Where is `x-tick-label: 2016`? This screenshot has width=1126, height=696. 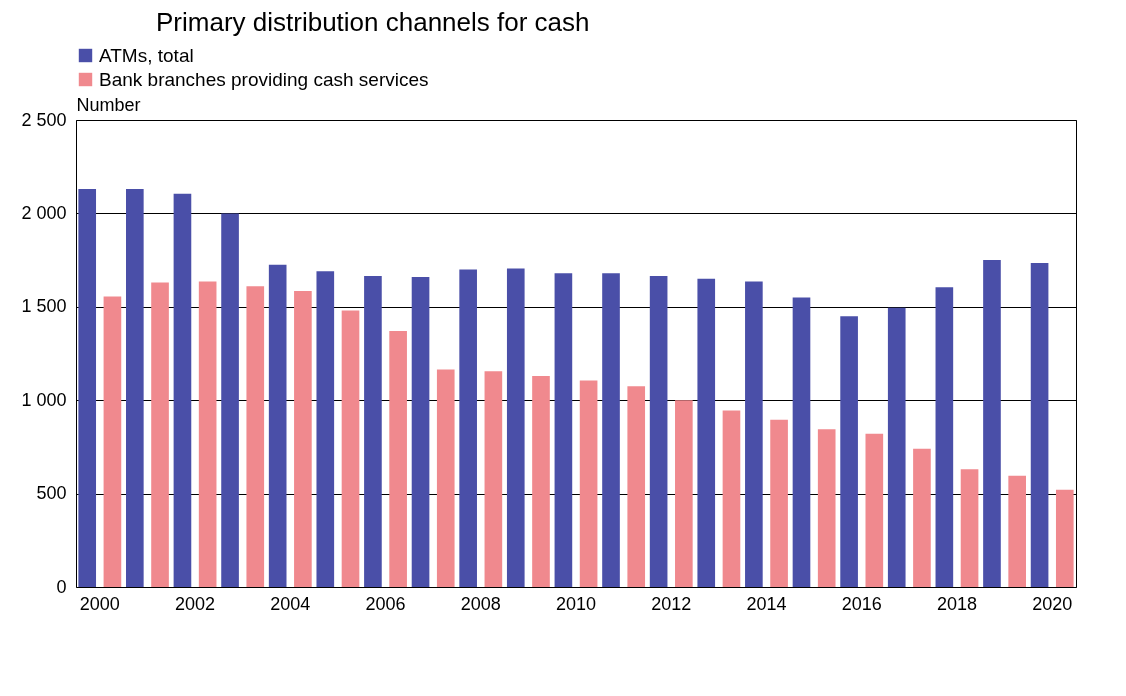 x-tick-label: 2016 is located at coordinates (861, 603).